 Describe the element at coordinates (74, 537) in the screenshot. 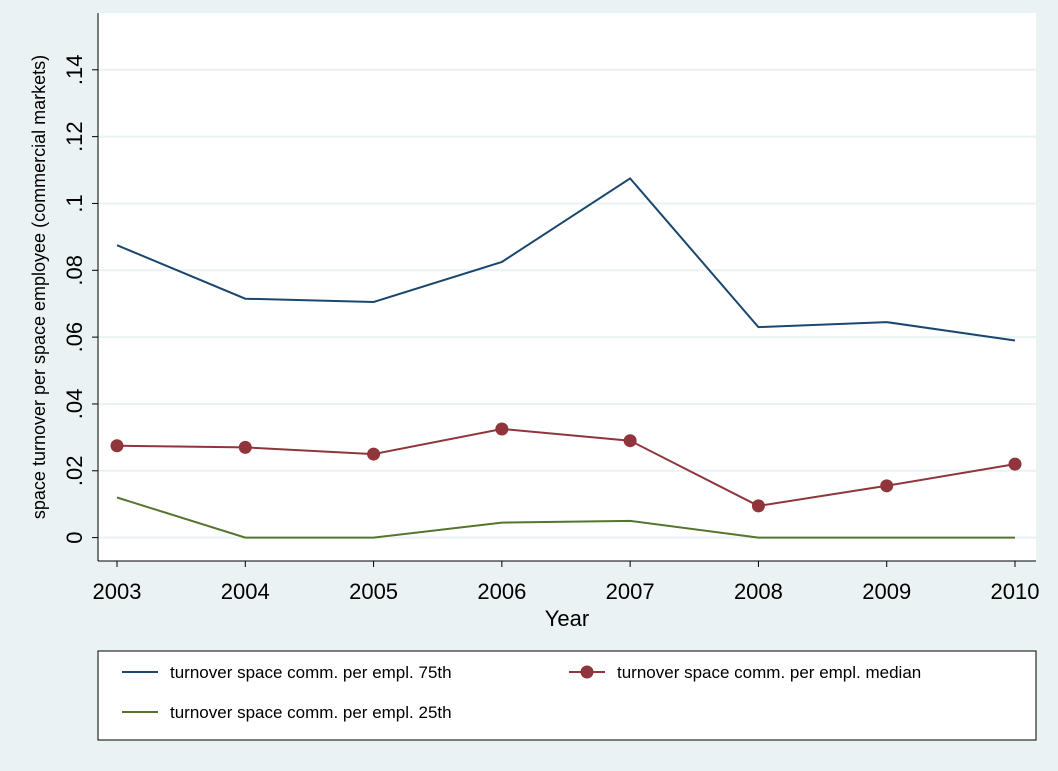

I see `y-tick-label: 0` at that location.